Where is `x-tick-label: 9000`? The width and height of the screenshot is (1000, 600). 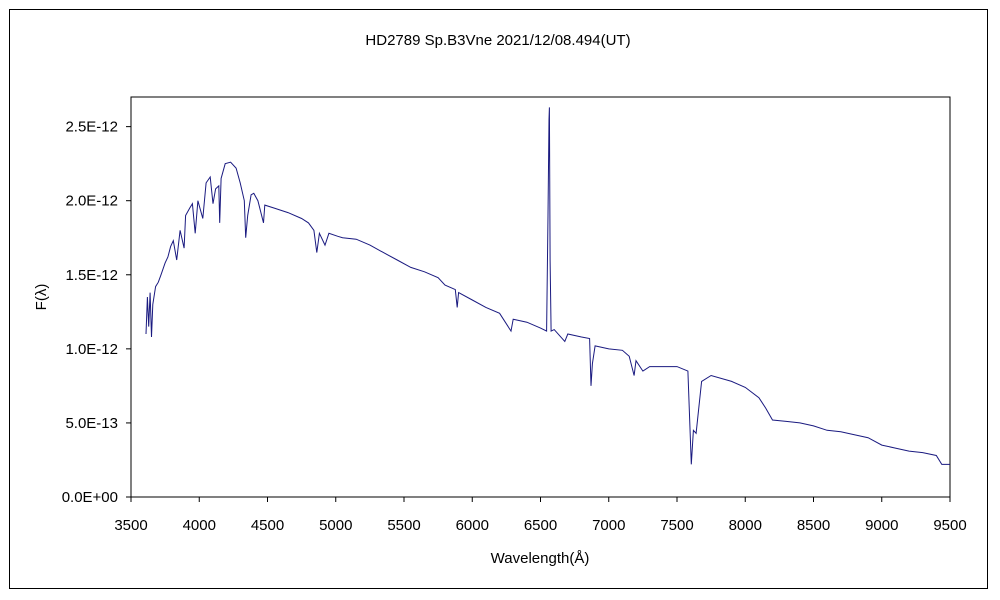
x-tick-label: 9000 is located at coordinates (881, 525).